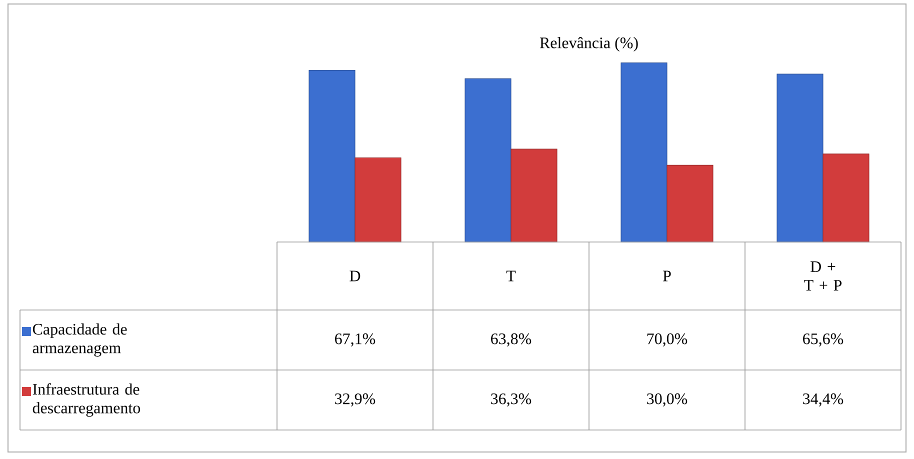 This screenshot has width=914, height=459. What do you see at coordinates (511, 340) in the screenshot?
I see `data-label: 63,8%` at bounding box center [511, 340].